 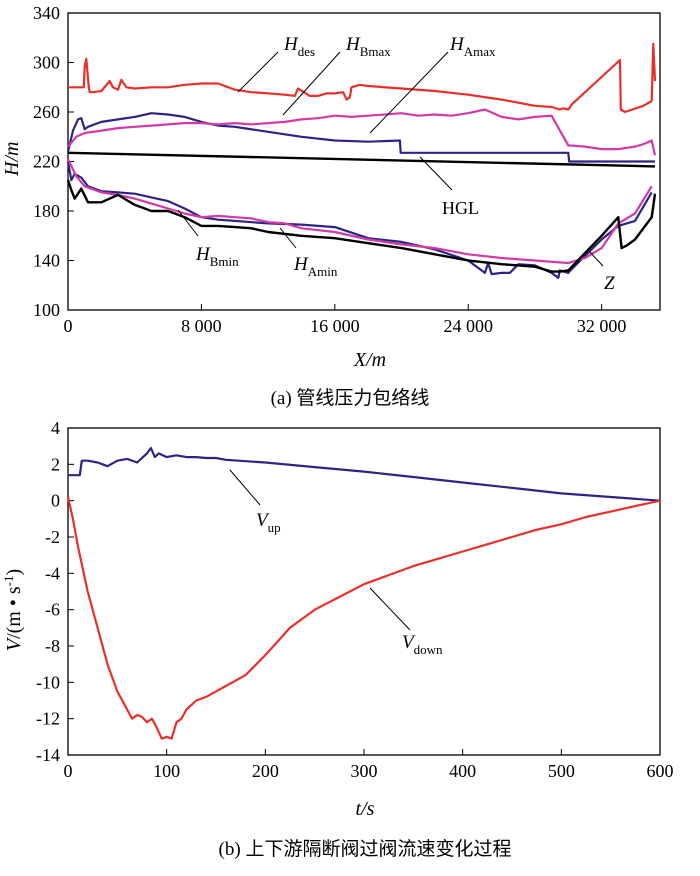 What do you see at coordinates (48, 755) in the screenshot?
I see `chart-b-y-tick-label: -14` at bounding box center [48, 755].